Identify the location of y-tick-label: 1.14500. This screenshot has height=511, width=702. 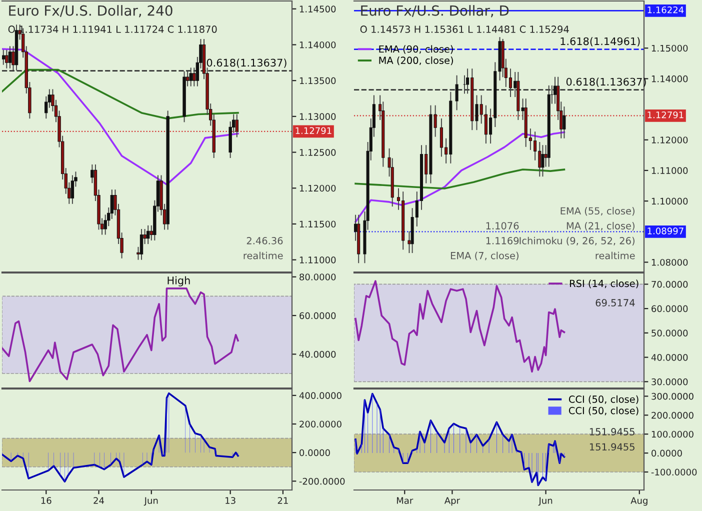
(318, 9).